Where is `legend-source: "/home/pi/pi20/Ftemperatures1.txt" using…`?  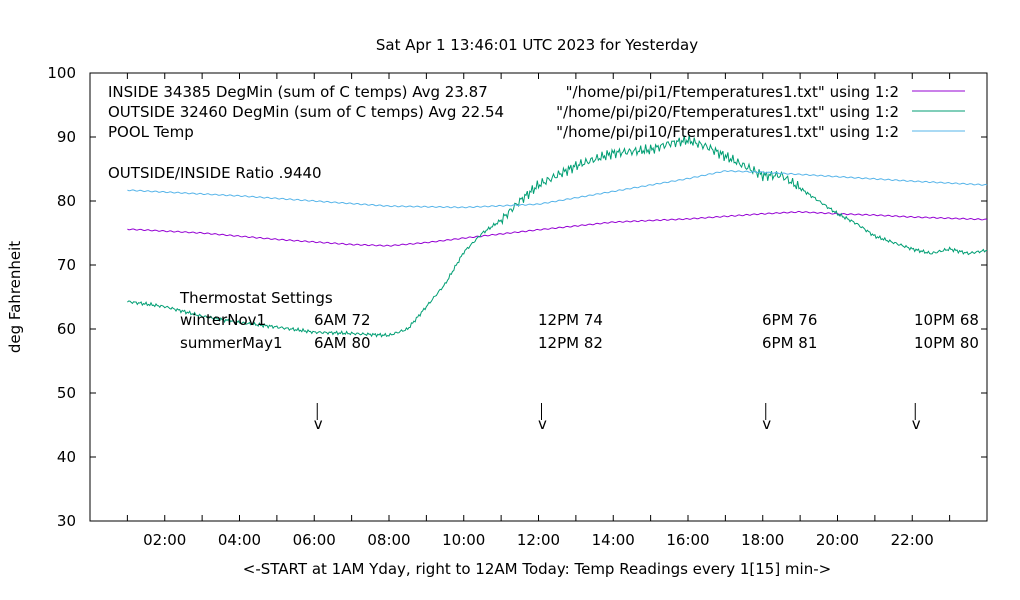
legend-source: "/home/pi/pi20/Ftemperatures1.txt" using… is located at coordinates (727, 112).